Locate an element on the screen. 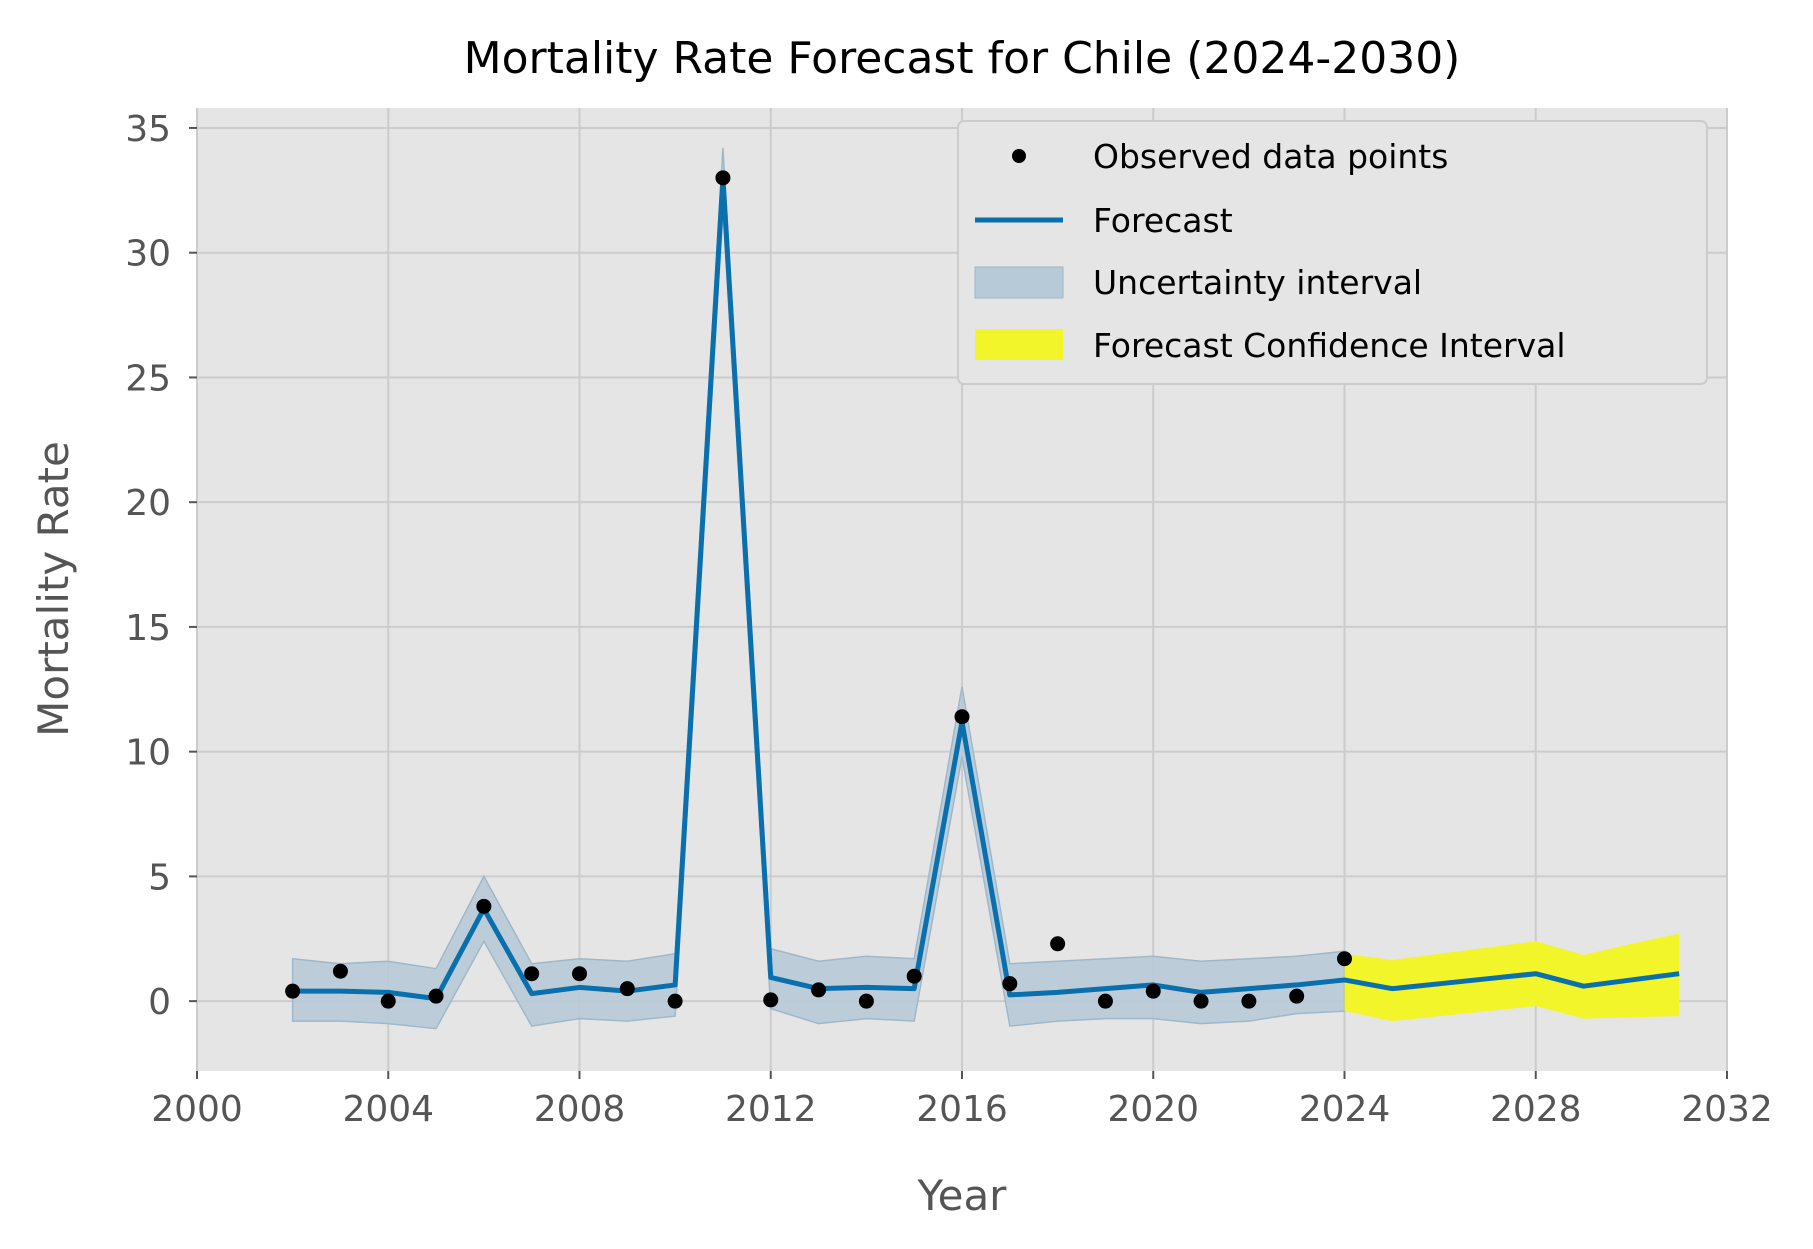  x-axis-ticks: 2000 2004 2008 2012 2016 2020 2024 2028 2032 is located at coordinates (962, 1100).